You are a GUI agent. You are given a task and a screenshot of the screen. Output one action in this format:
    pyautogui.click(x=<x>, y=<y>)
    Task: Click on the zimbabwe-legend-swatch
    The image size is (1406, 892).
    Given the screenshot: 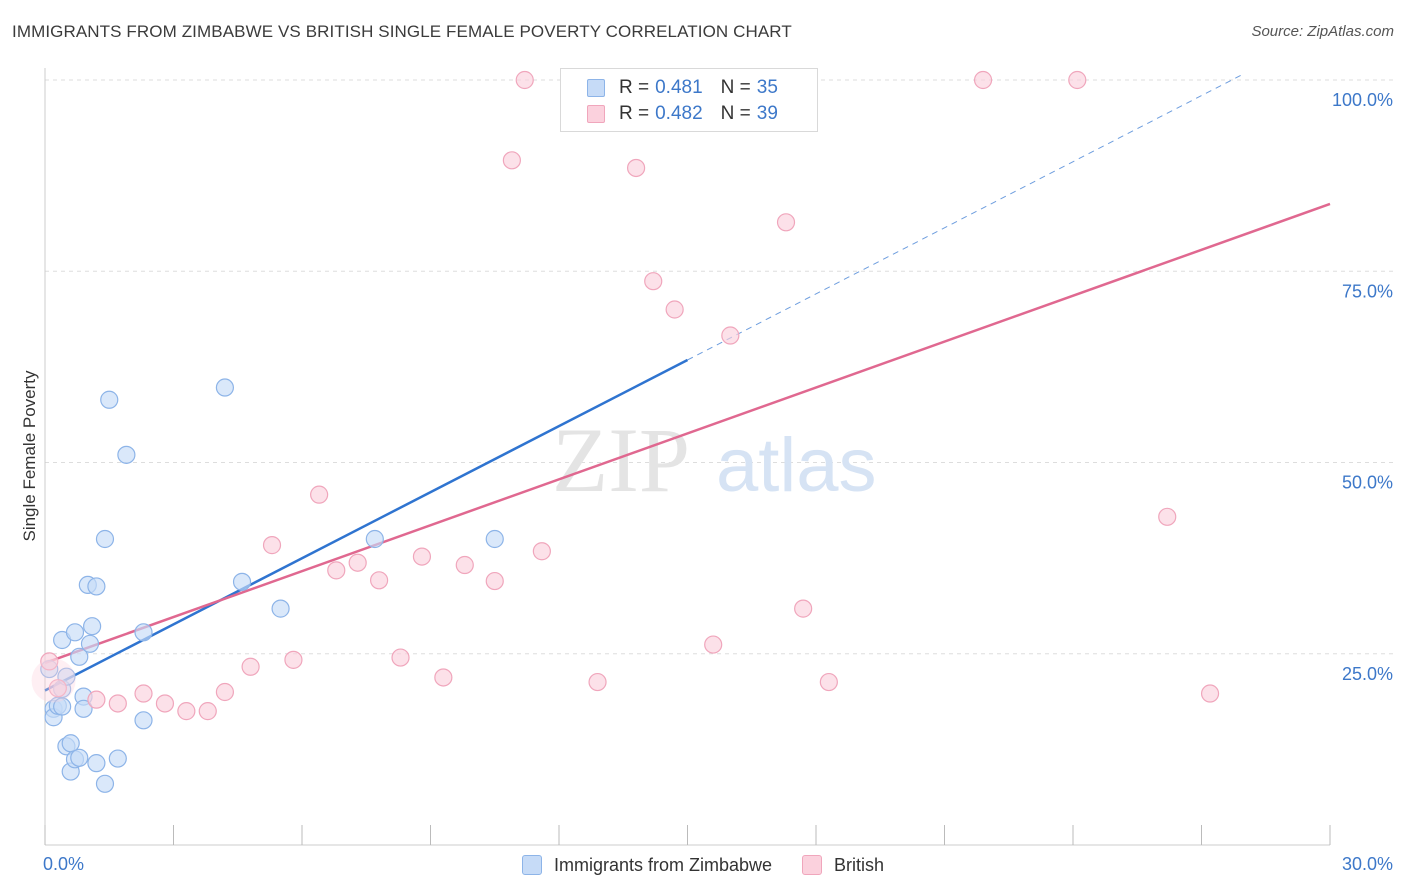 What is the action you would take?
    pyautogui.click(x=531, y=865)
    